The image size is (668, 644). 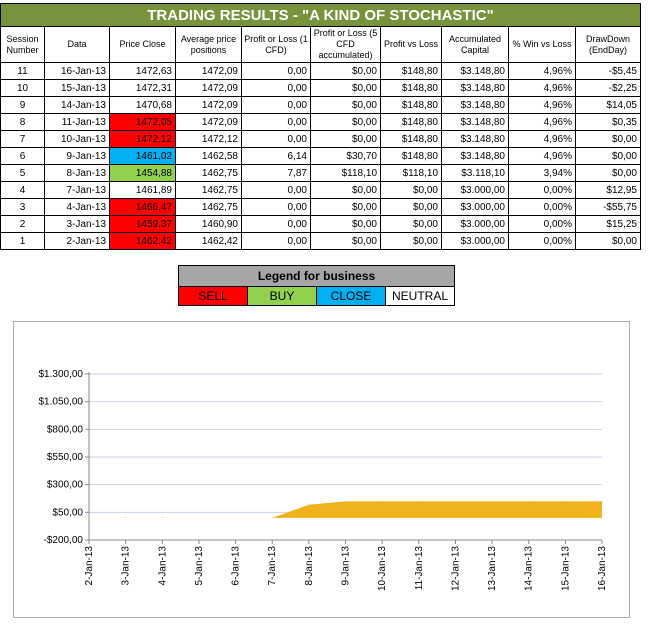 What do you see at coordinates (309, 566) in the screenshot?
I see `x-tick-label: 8-Jan-13` at bounding box center [309, 566].